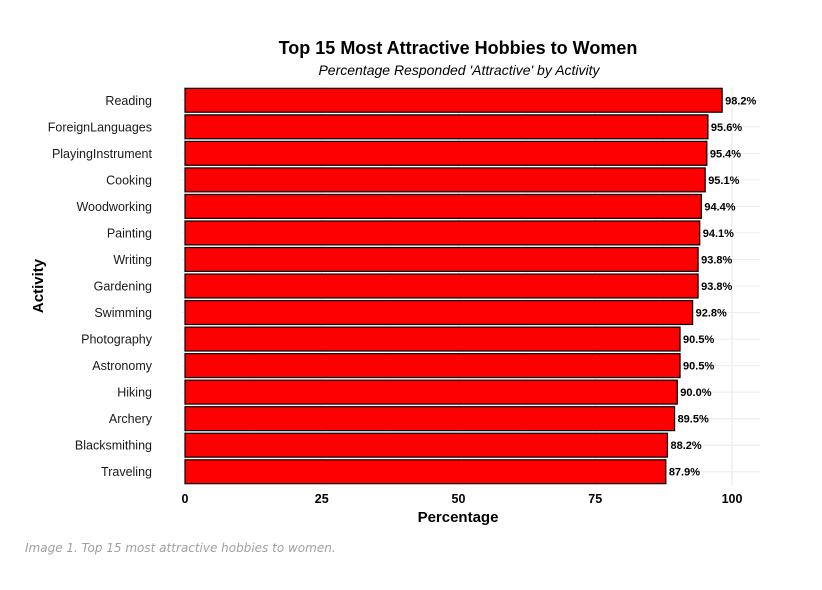 This screenshot has height=590, width=822. Describe the element at coordinates (711, 314) in the screenshot. I see `data-label: 92.8%` at that location.